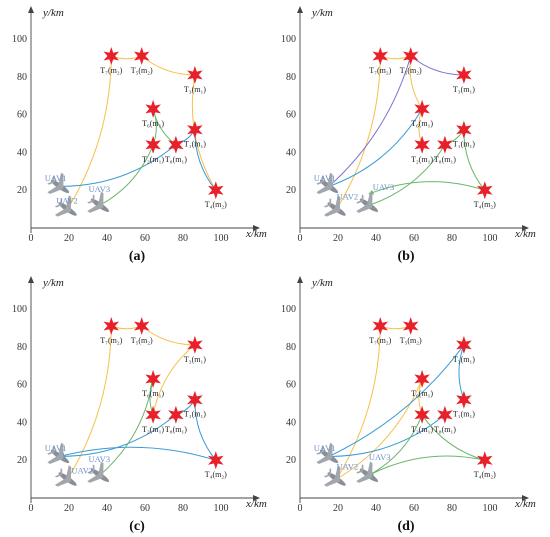 Image resolution: width=550 pixels, height=537 pixels. I want to click on panel-caption: (a), so click(137, 256).